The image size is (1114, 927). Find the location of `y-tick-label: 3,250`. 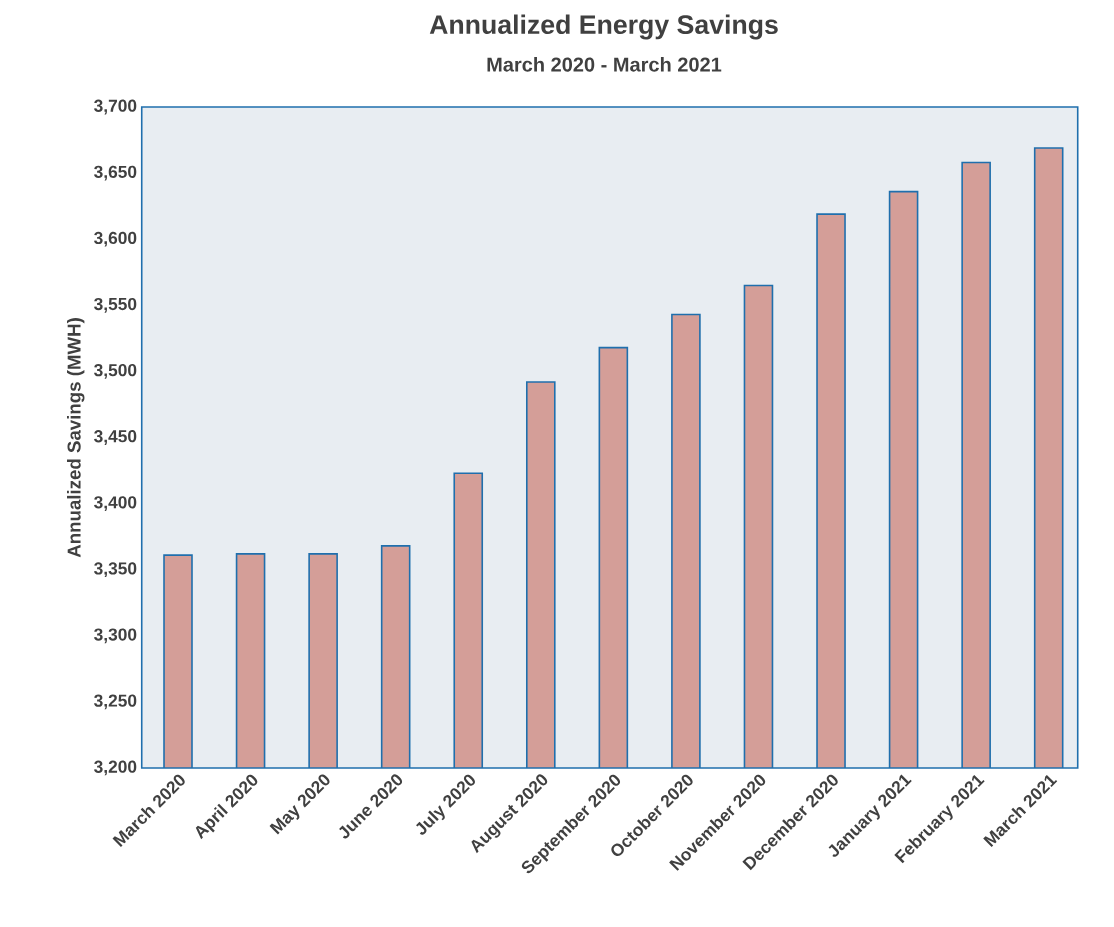

y-tick-label: 3,250 is located at coordinates (115, 702).